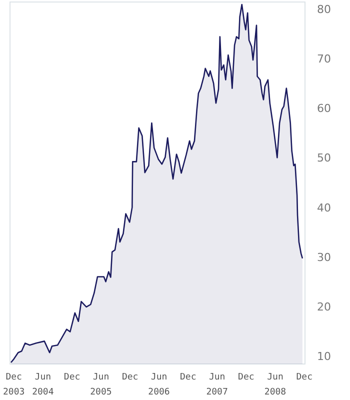  I want to click on y-tick-label: 70, so click(324, 59).